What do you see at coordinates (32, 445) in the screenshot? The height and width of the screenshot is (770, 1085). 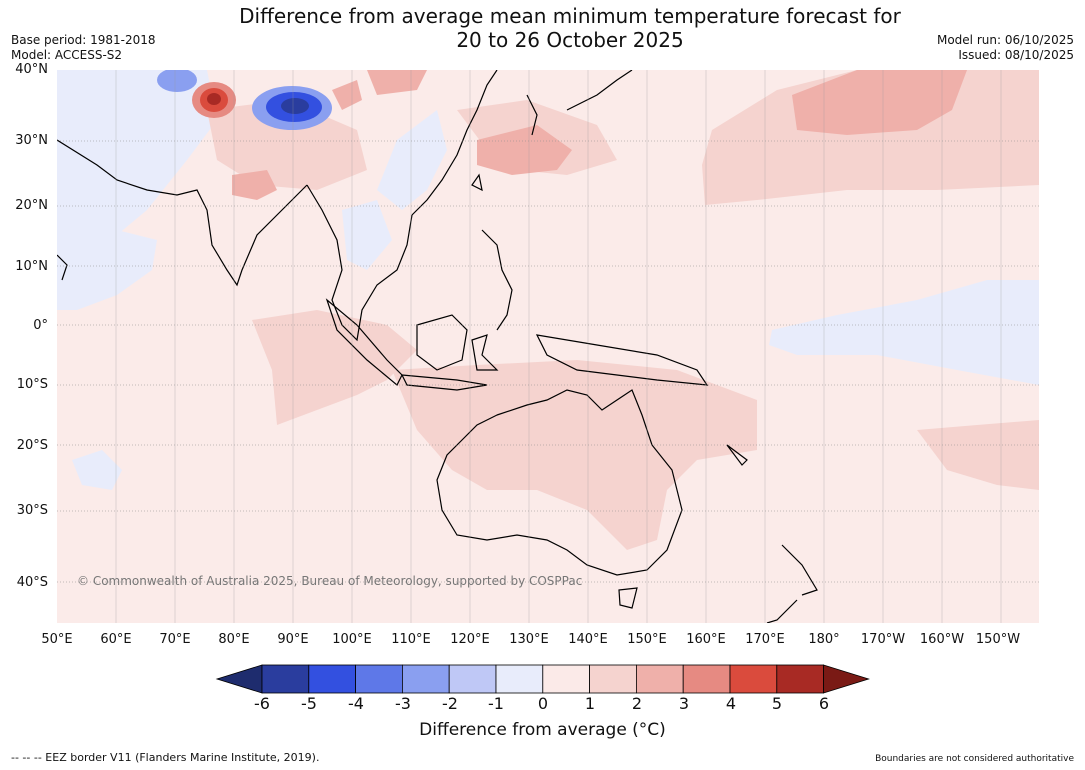 I see `lat-label-20s: 20°S` at bounding box center [32, 445].